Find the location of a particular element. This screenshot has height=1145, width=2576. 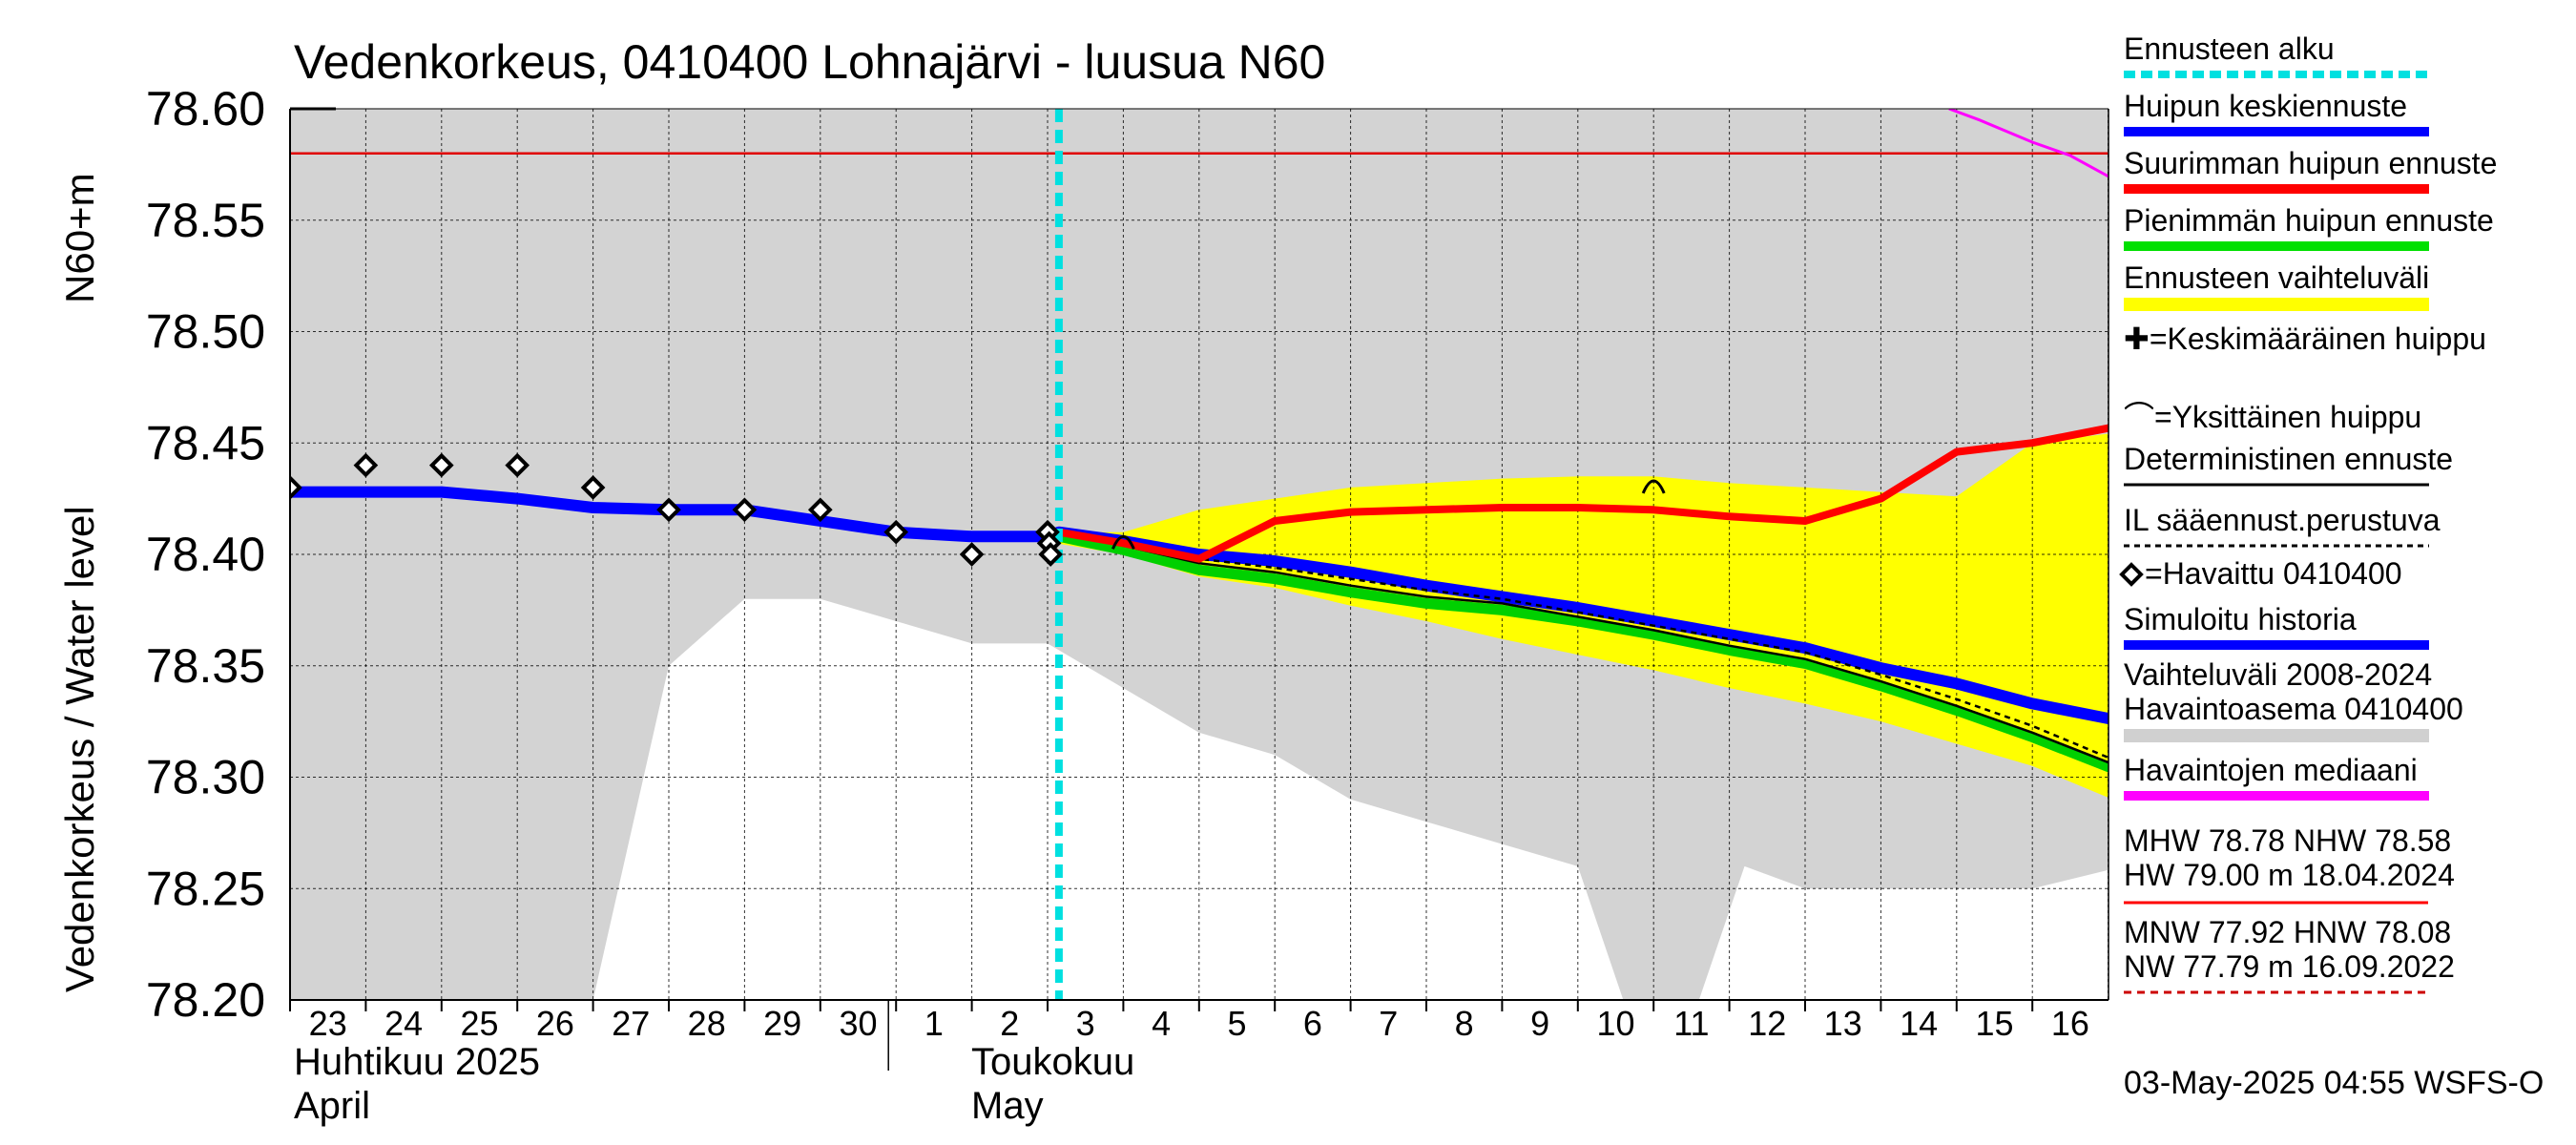

x-tick-label: 16 is located at coordinates (2070, 1023).